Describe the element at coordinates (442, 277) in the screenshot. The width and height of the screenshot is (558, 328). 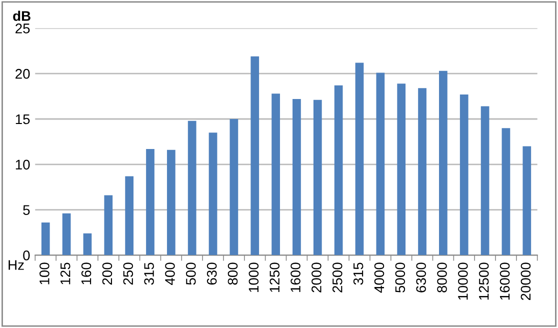
I see `x-tick-label: 8000` at that location.